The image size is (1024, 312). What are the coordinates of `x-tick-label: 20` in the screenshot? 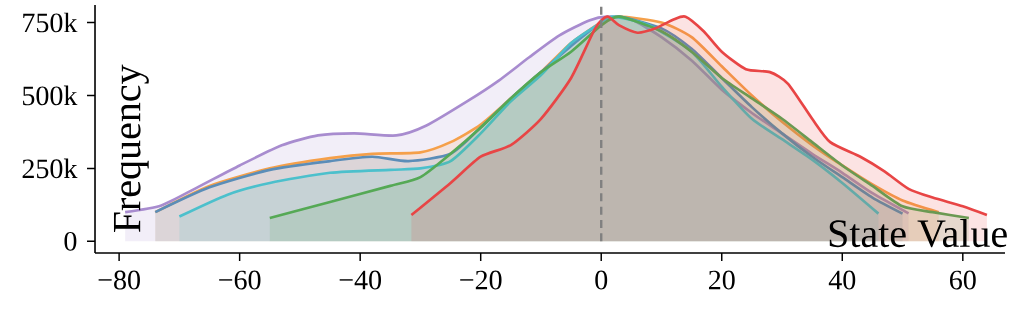 It's located at (721, 280).